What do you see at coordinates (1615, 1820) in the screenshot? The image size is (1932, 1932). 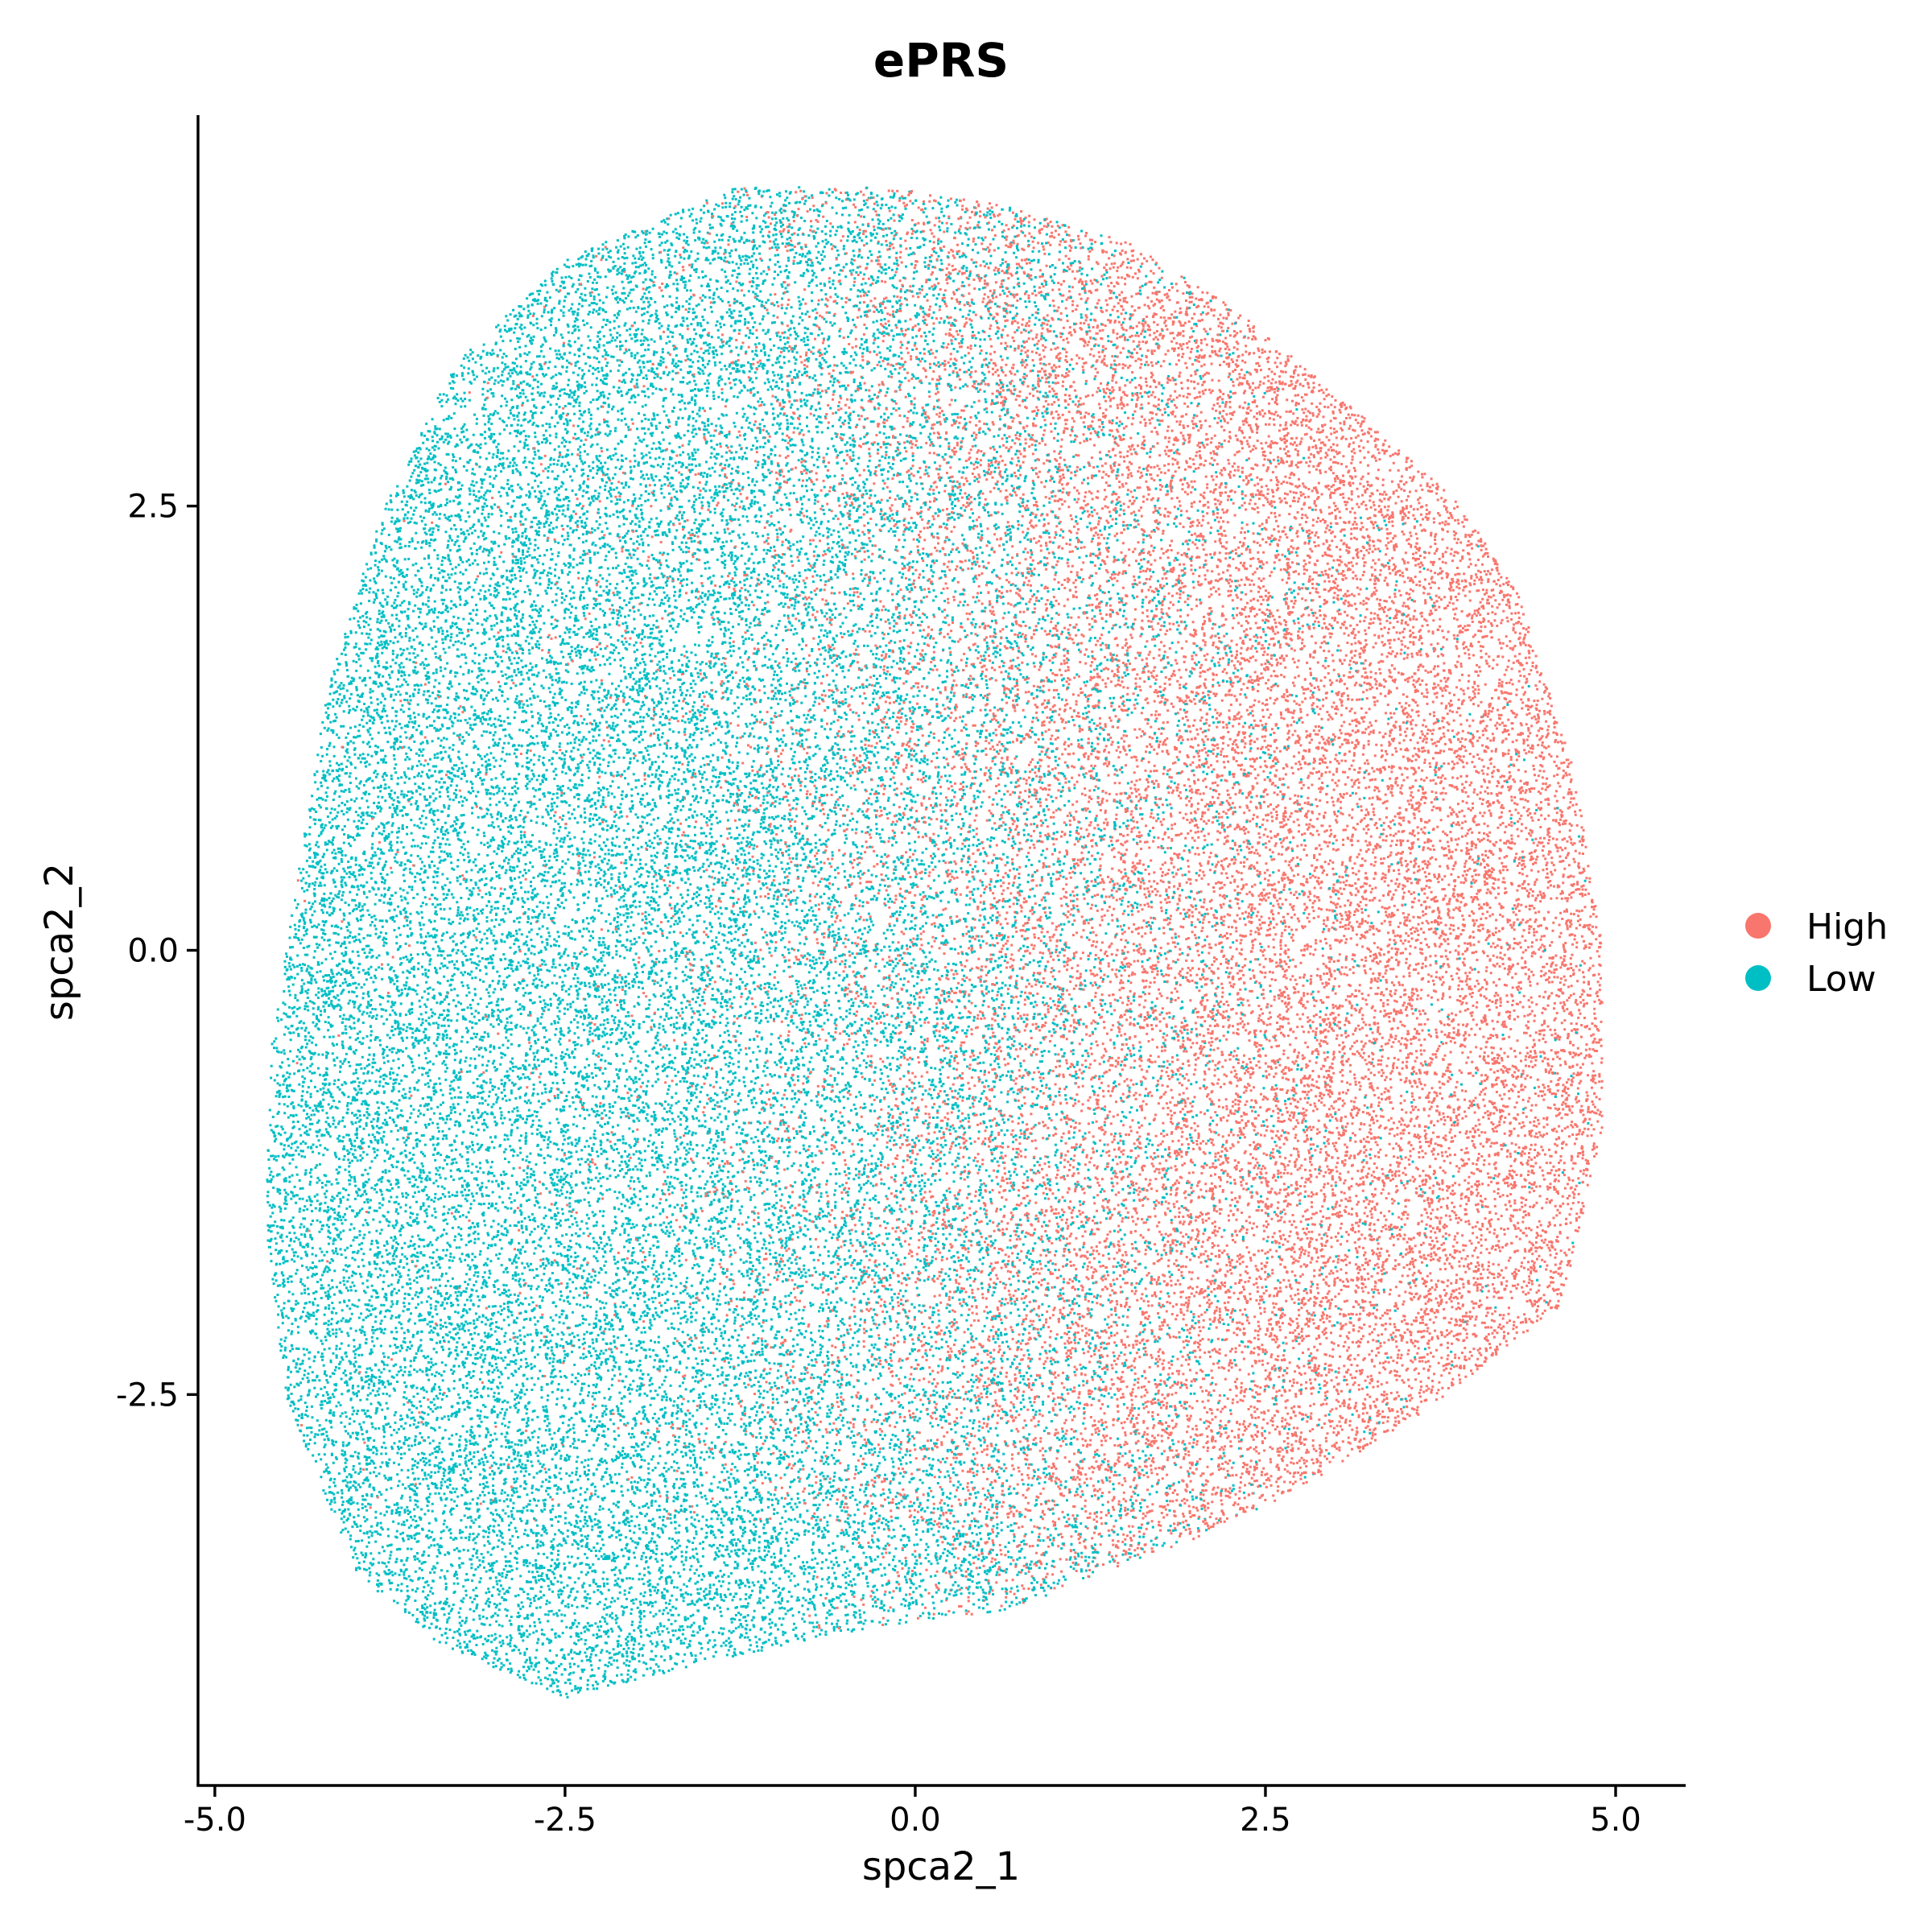 I see `x-tick-label: 5.0` at bounding box center [1615, 1820].